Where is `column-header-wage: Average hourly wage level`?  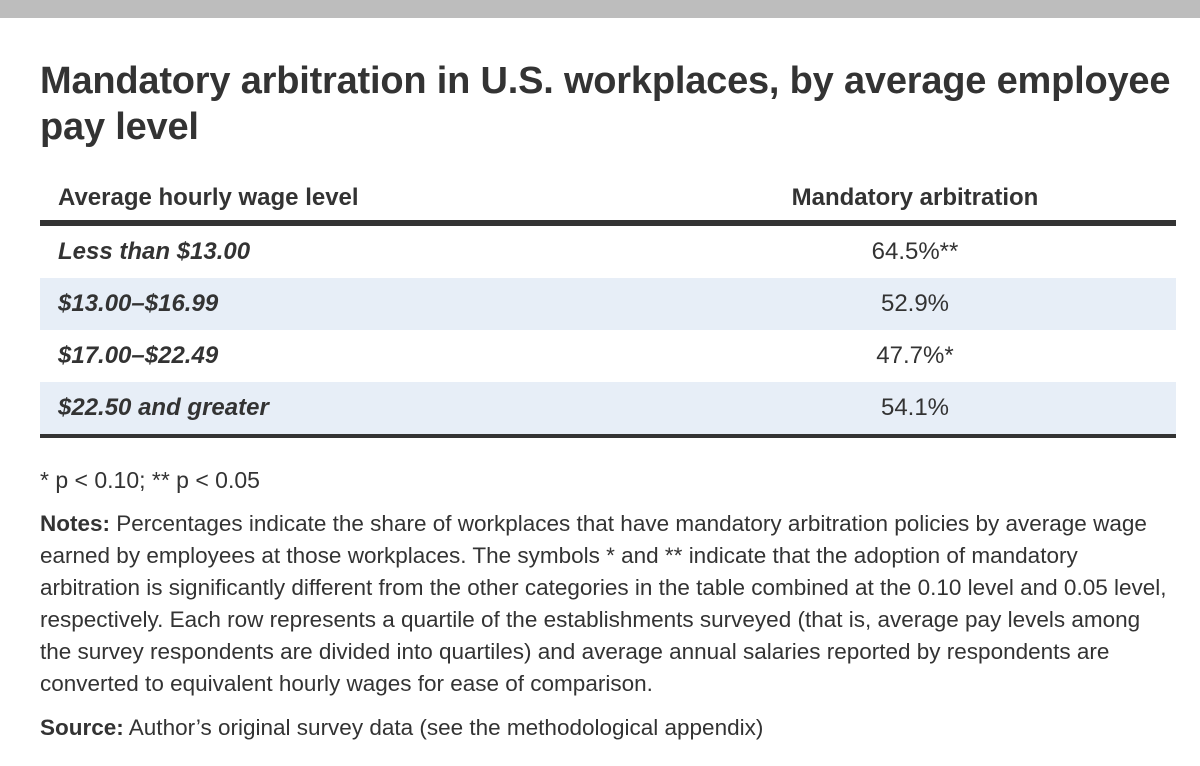 column-header-wage: Average hourly wage level is located at coordinates (347, 201).